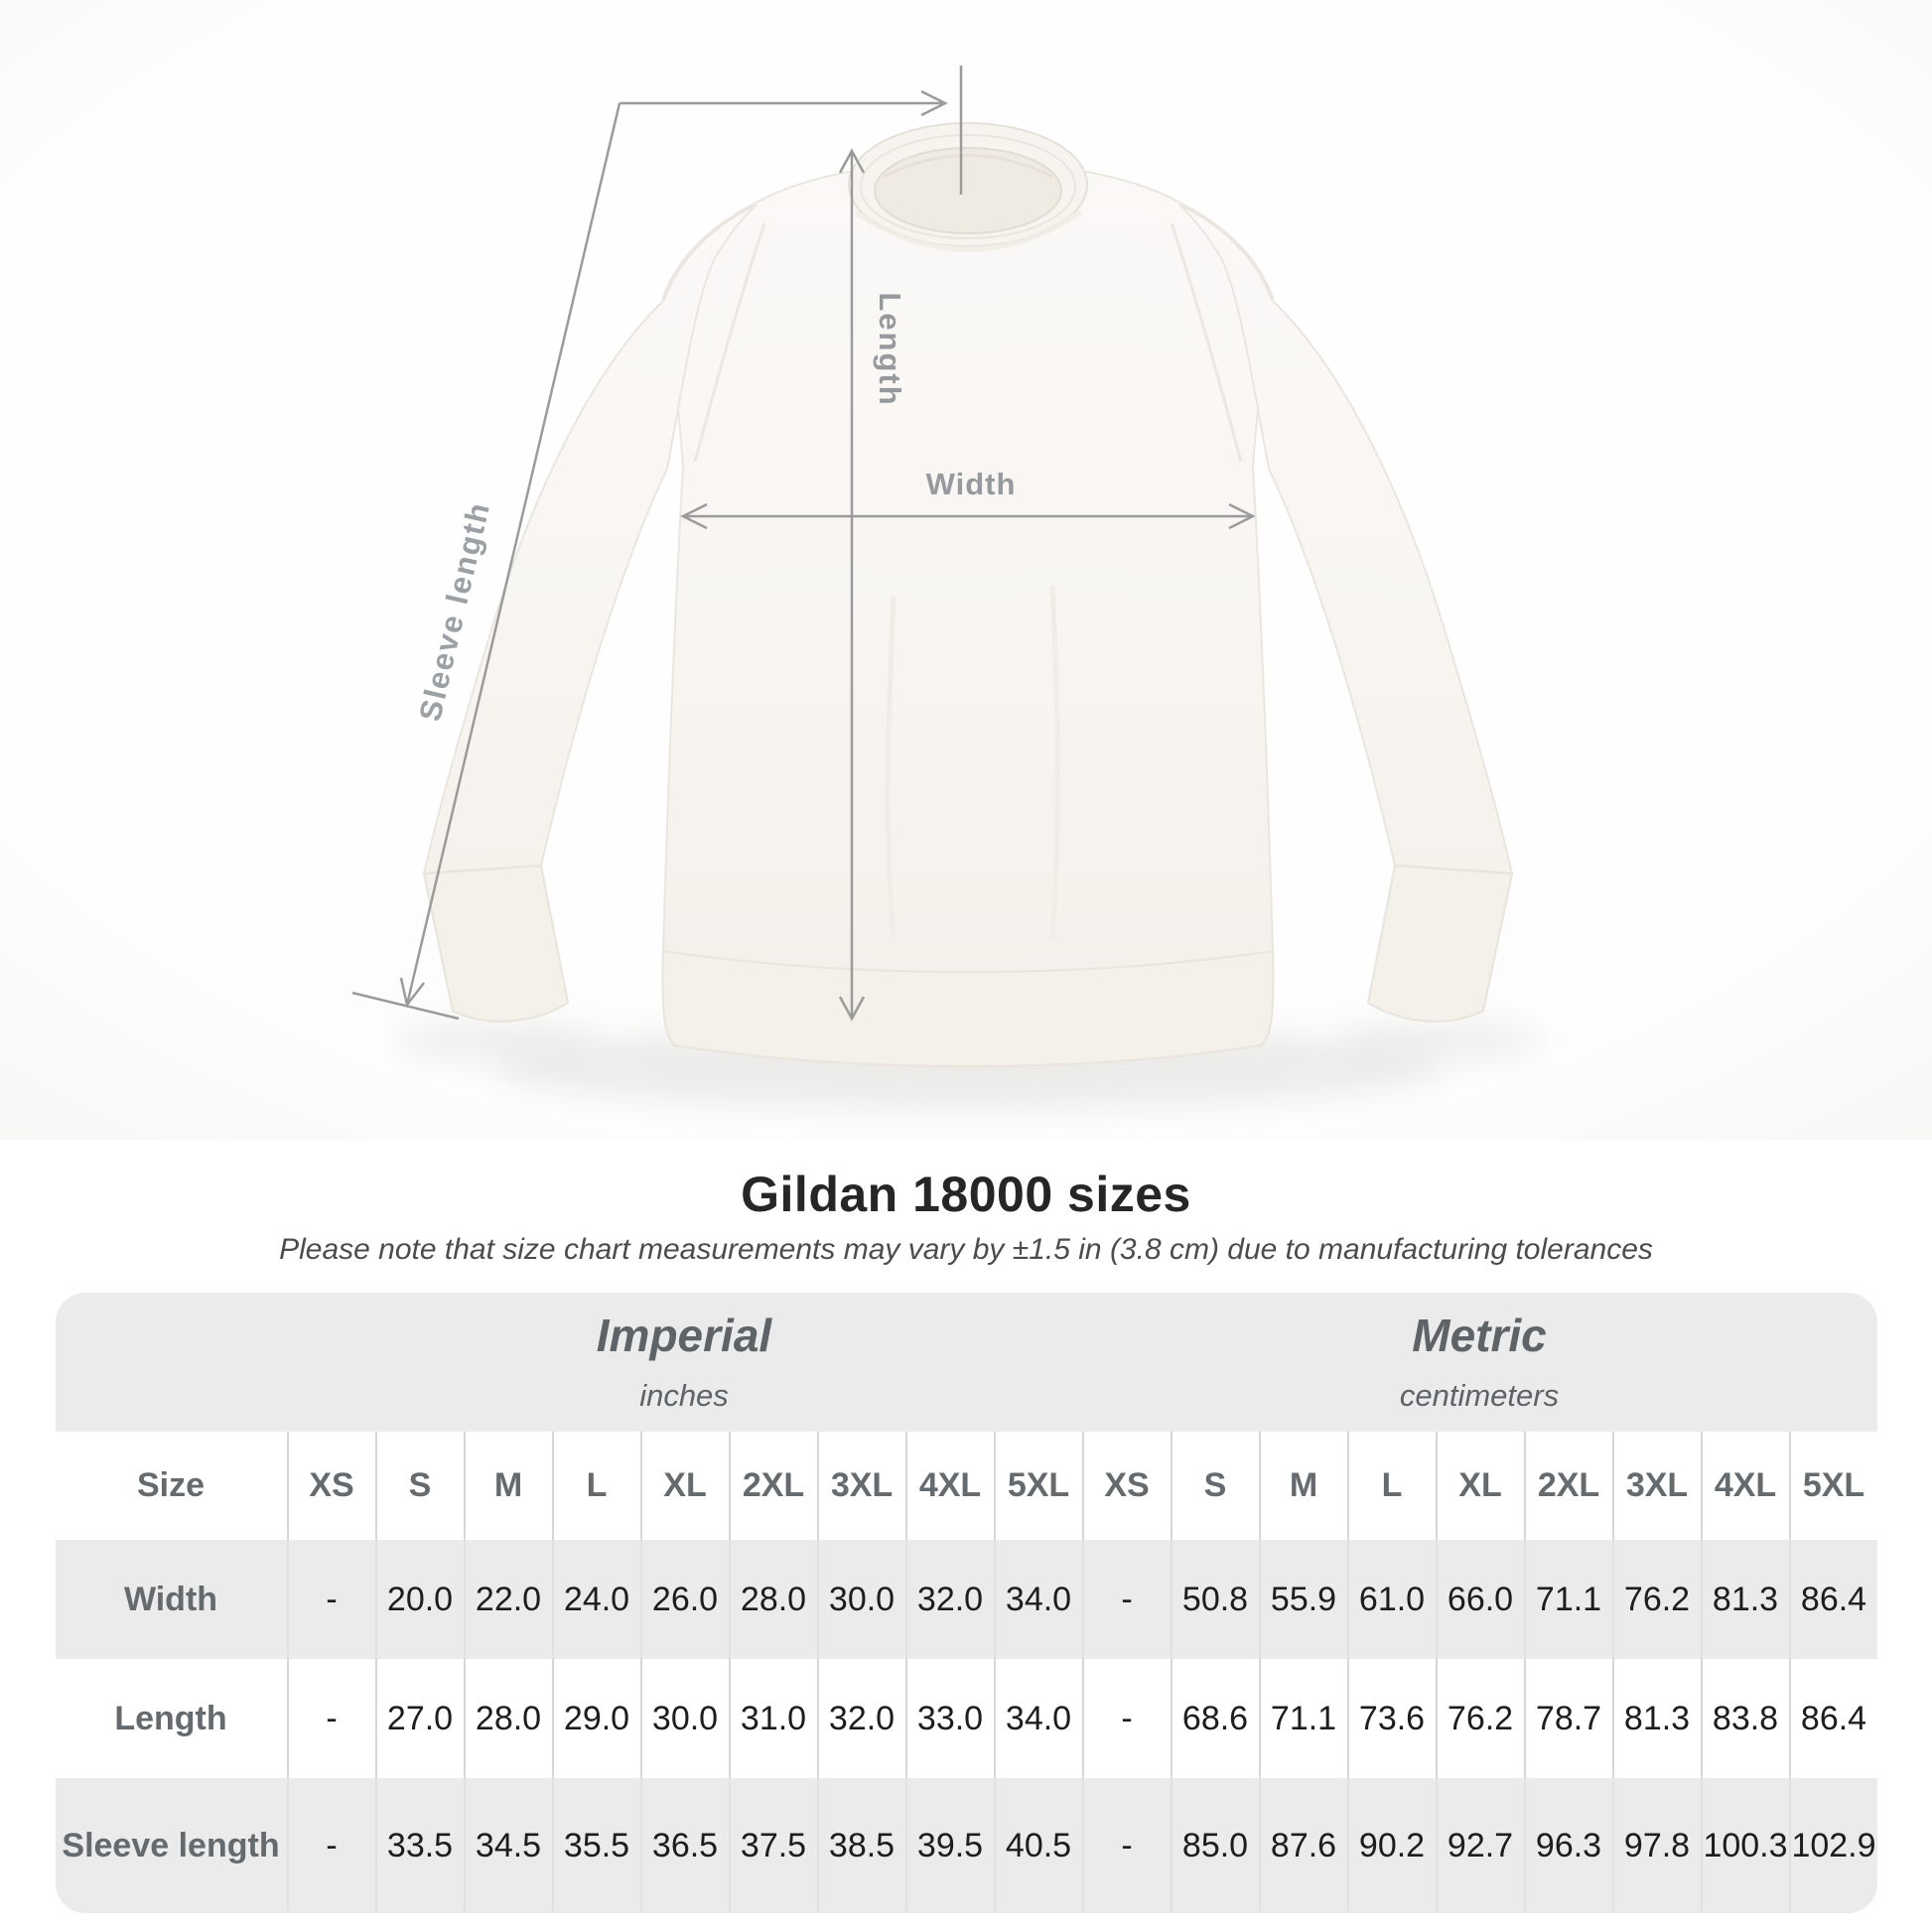  I want to click on collar-rib-seam, so click(968, 186).